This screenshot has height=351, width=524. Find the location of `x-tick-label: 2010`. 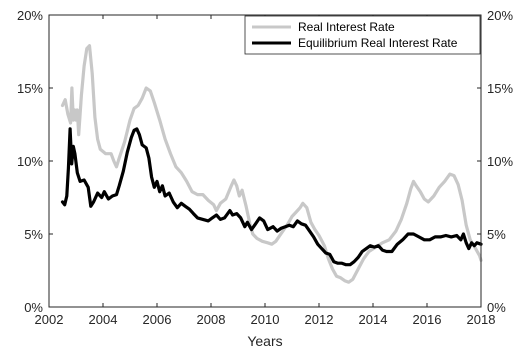

x-tick-label: 2010 is located at coordinates (265, 319).